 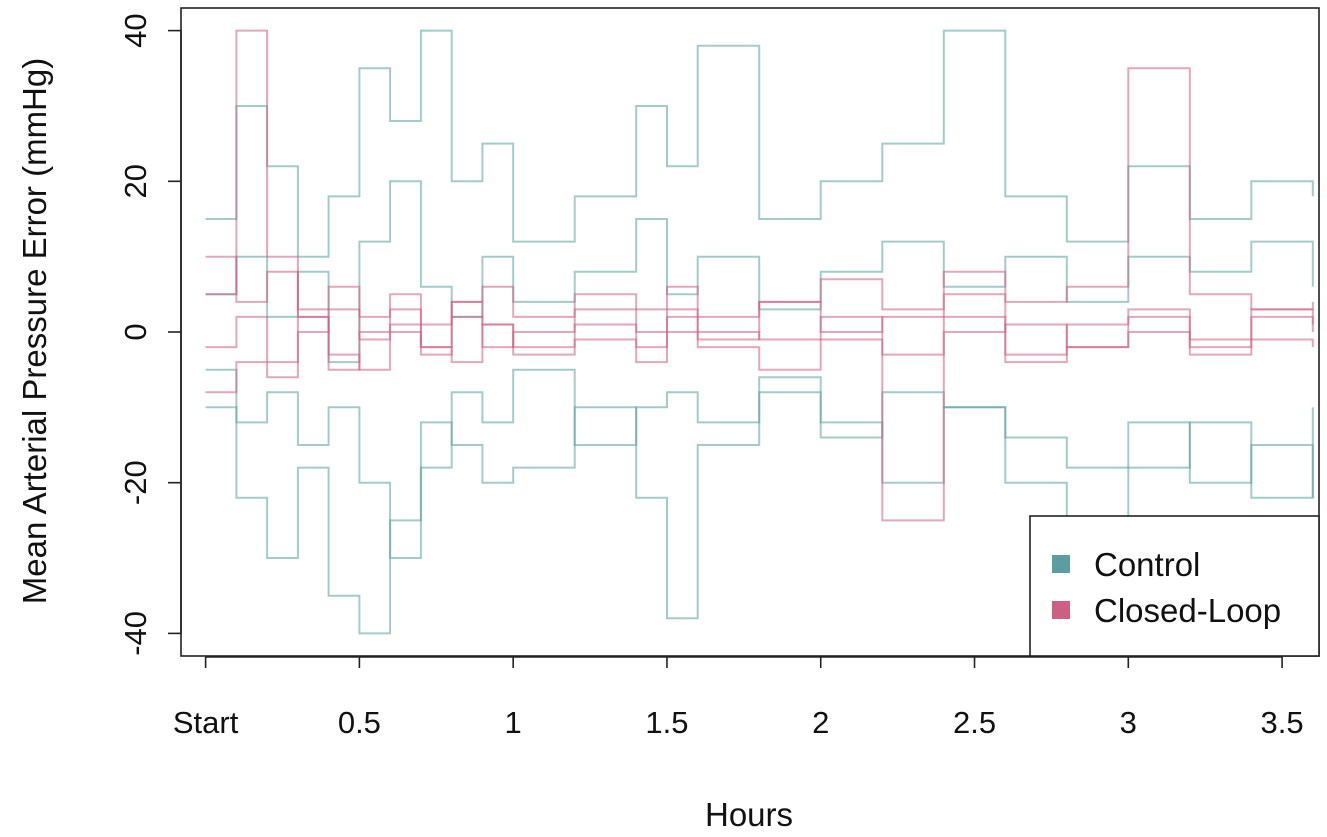 What do you see at coordinates (749, 814) in the screenshot?
I see `x-axis-title: Hours` at bounding box center [749, 814].